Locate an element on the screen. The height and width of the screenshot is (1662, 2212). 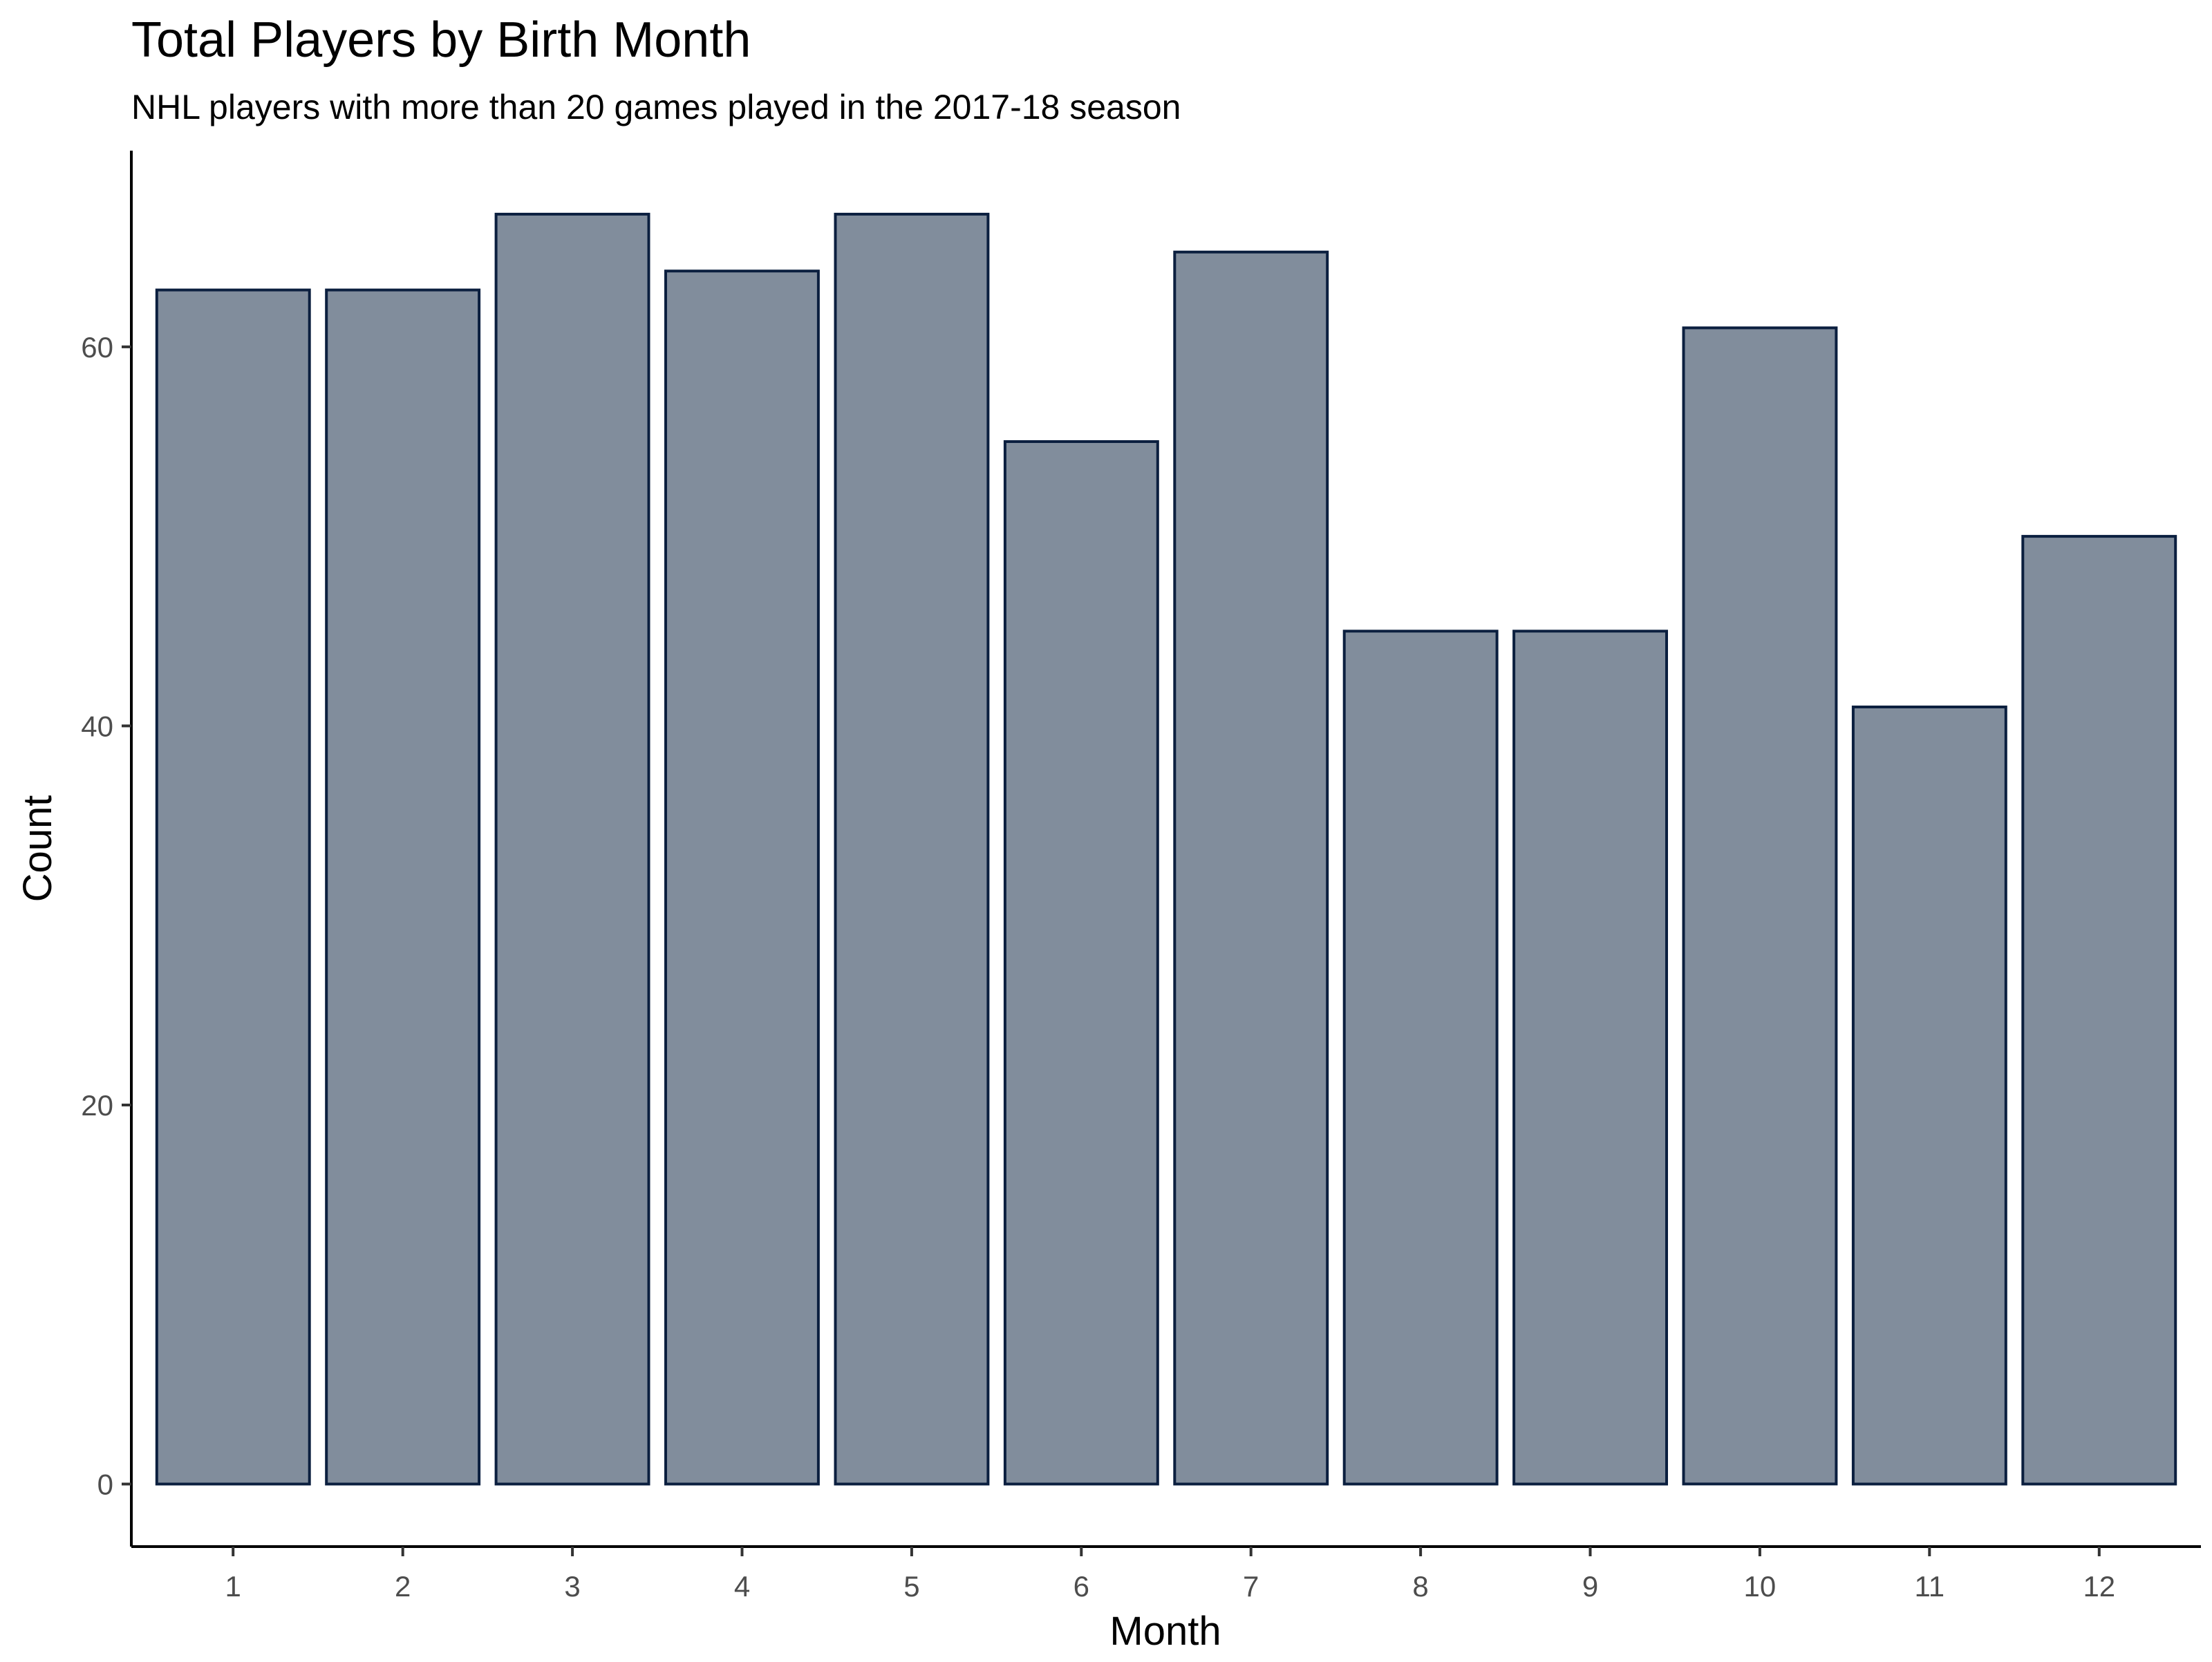
x-tick-label-6: 6 is located at coordinates (1081, 1586).